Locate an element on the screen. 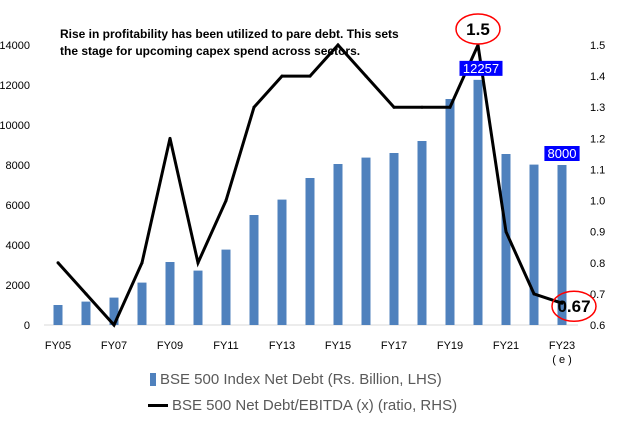 The height and width of the screenshot is (427, 620). x-tick-label: FY05 is located at coordinates (58, 346).